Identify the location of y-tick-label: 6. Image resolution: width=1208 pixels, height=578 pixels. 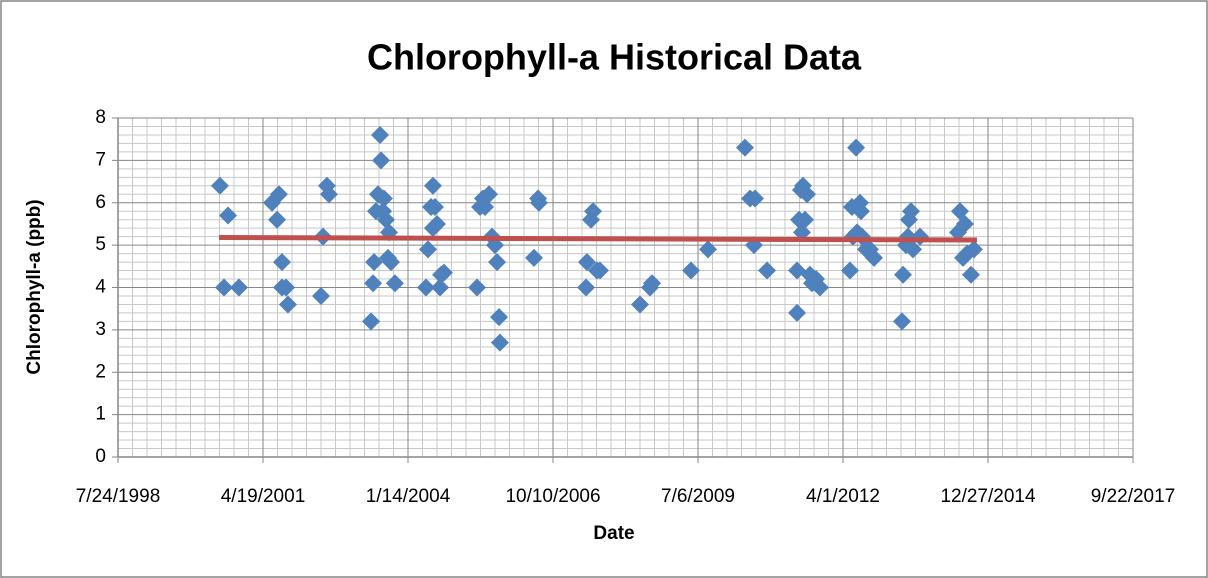
(100, 202).